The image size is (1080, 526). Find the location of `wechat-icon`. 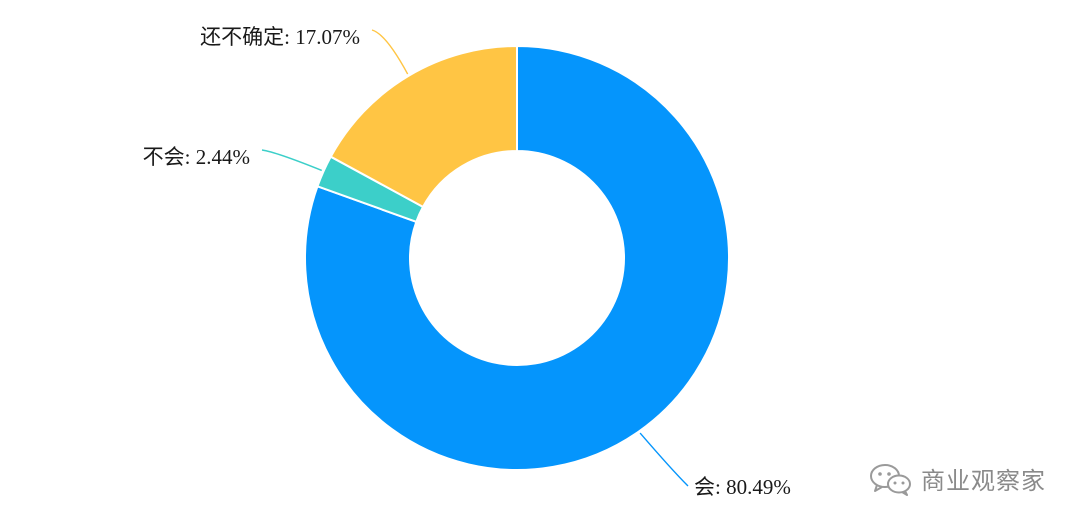

wechat-icon is located at coordinates (890, 479).